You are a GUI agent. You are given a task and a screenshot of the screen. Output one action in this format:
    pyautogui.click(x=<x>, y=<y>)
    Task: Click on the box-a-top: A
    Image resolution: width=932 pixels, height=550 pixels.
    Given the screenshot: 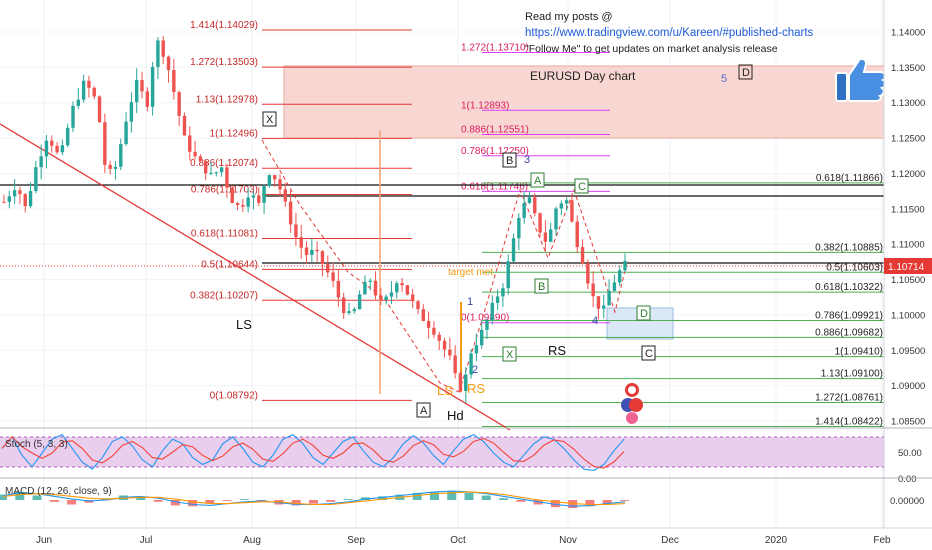 What is the action you would take?
    pyautogui.click(x=537, y=180)
    